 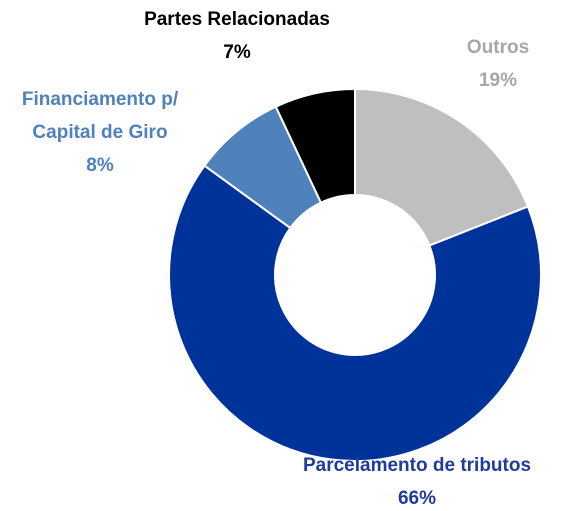 What do you see at coordinates (237, 19) in the screenshot?
I see `category-label: Partes Relacionadas` at bounding box center [237, 19].